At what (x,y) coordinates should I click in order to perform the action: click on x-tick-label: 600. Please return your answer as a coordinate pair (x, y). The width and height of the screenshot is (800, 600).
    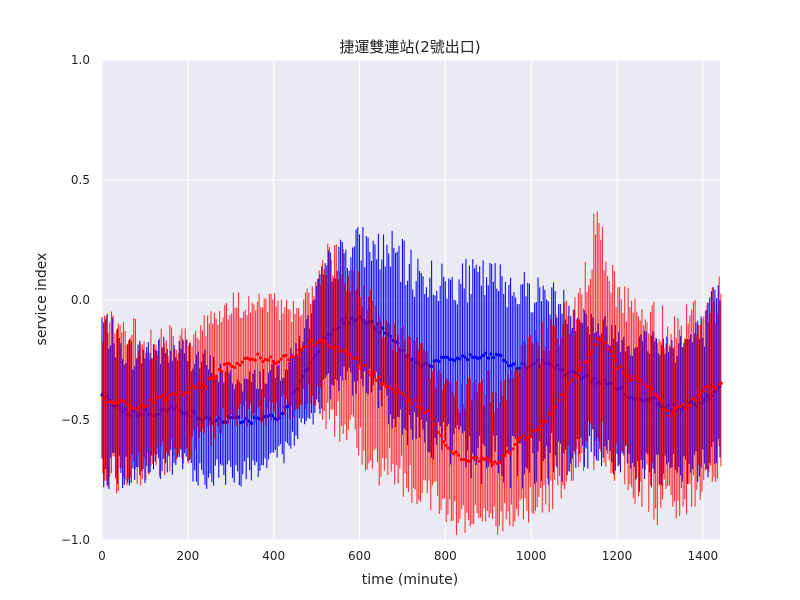
    Looking at the image, I should click on (359, 556).